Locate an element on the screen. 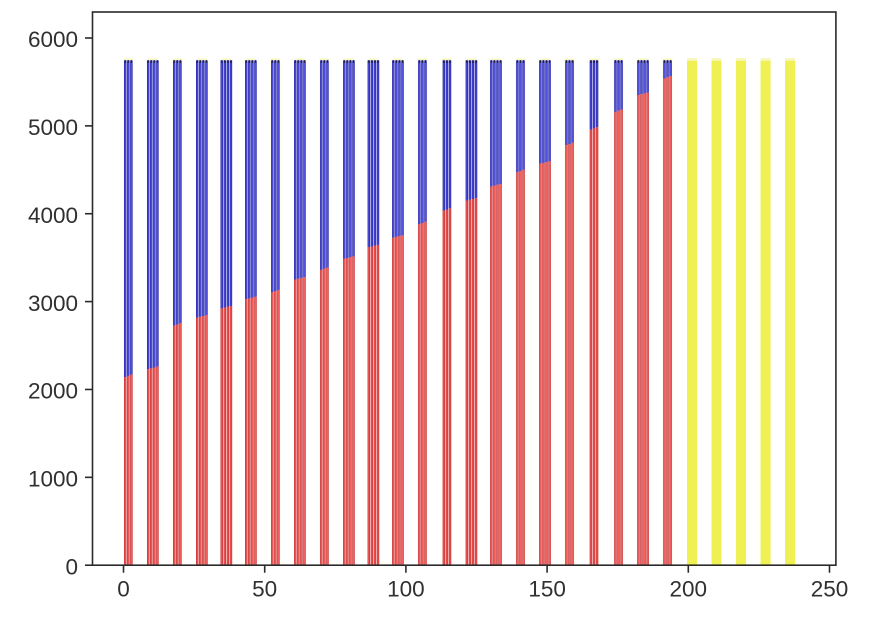 This screenshot has height=618, width=882. svg-text: 3000 is located at coordinates (53, 303).